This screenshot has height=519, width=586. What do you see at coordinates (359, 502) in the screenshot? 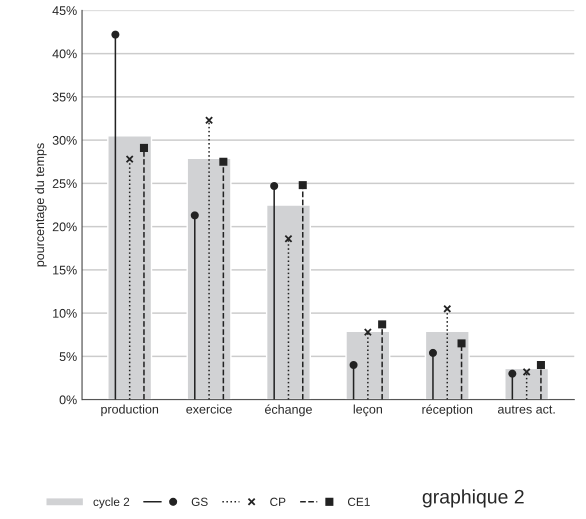
I see `legend-label: CE1` at bounding box center [359, 502].